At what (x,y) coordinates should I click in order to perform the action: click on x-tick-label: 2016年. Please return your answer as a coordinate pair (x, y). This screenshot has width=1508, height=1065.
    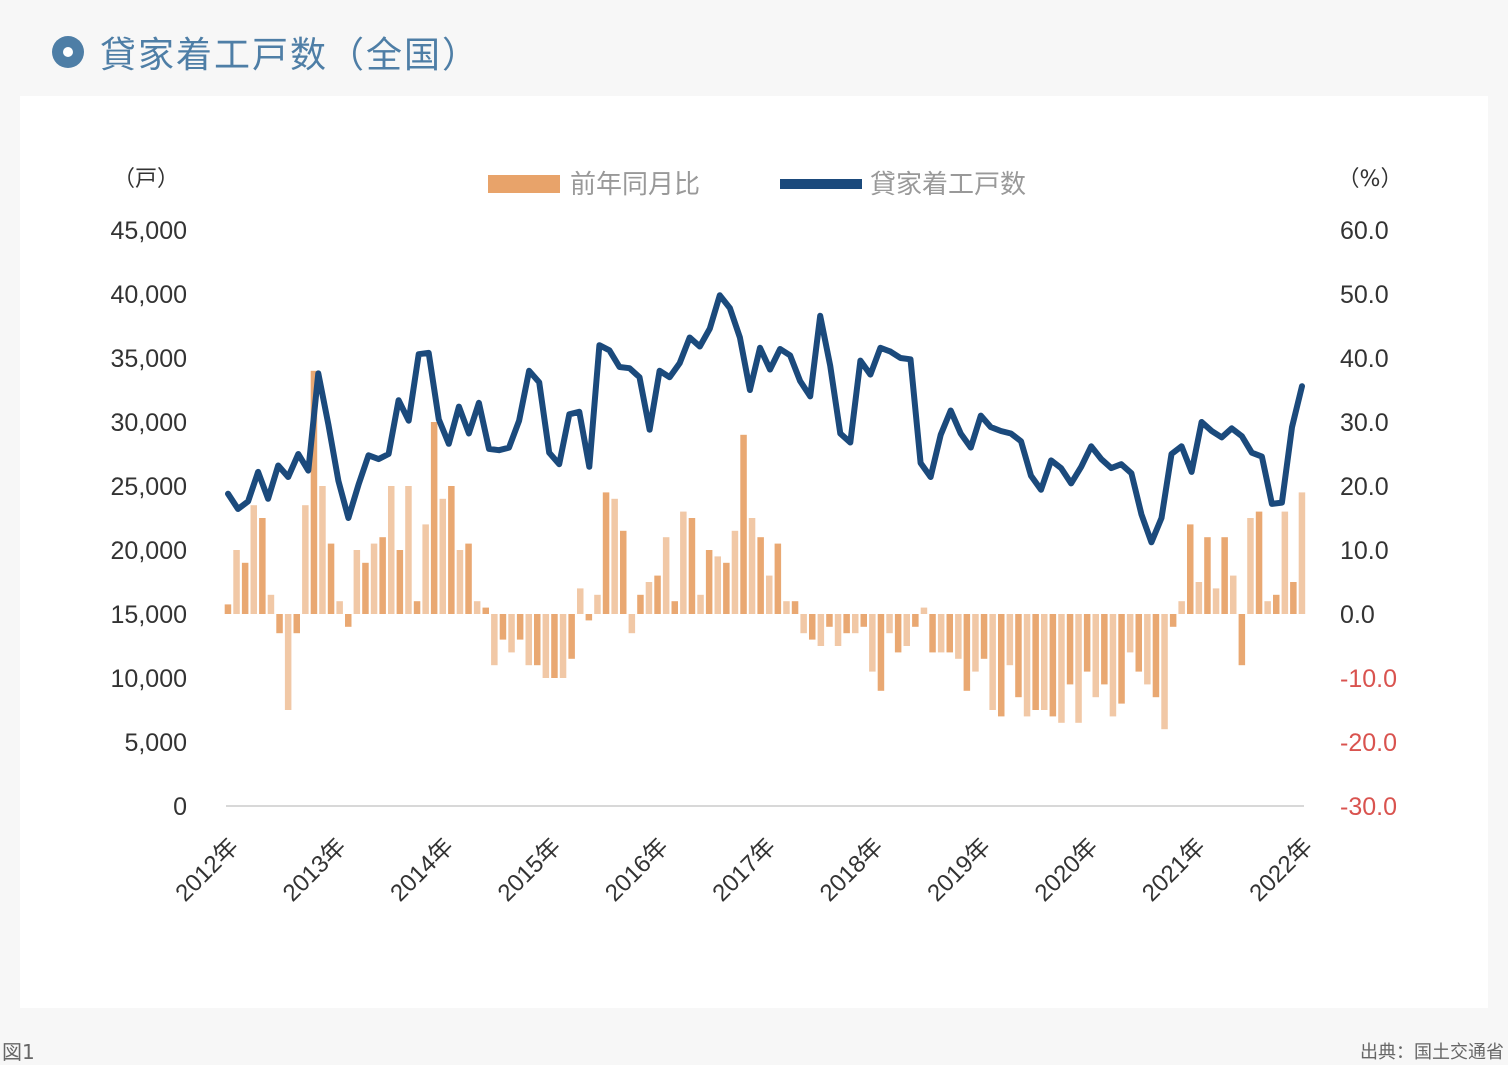
    Looking at the image, I should click on (637, 870).